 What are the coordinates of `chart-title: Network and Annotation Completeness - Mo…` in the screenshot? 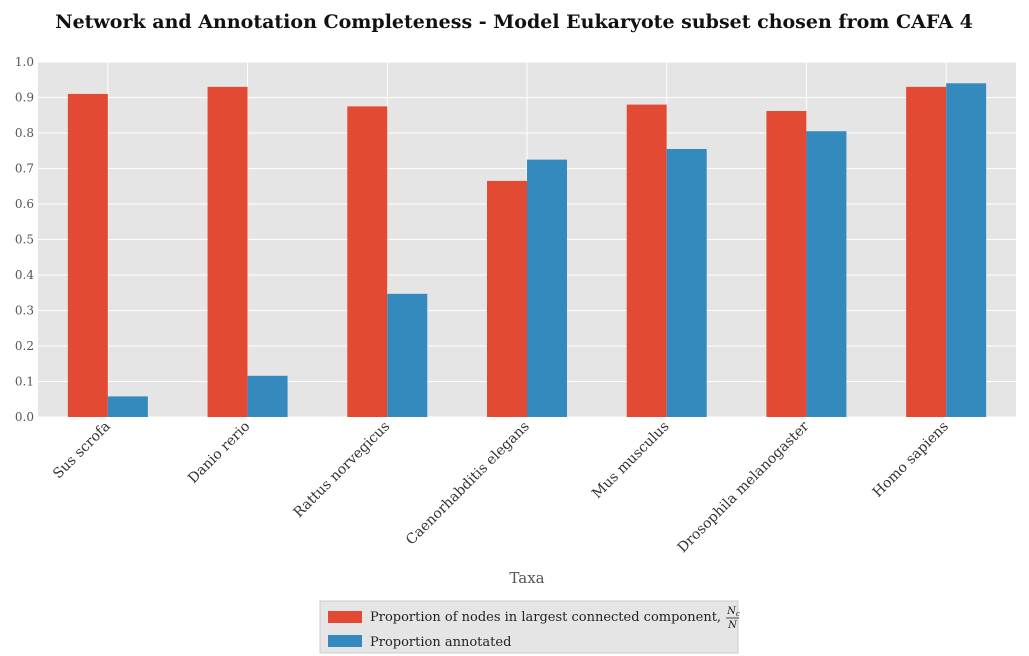 It's located at (514, 22).